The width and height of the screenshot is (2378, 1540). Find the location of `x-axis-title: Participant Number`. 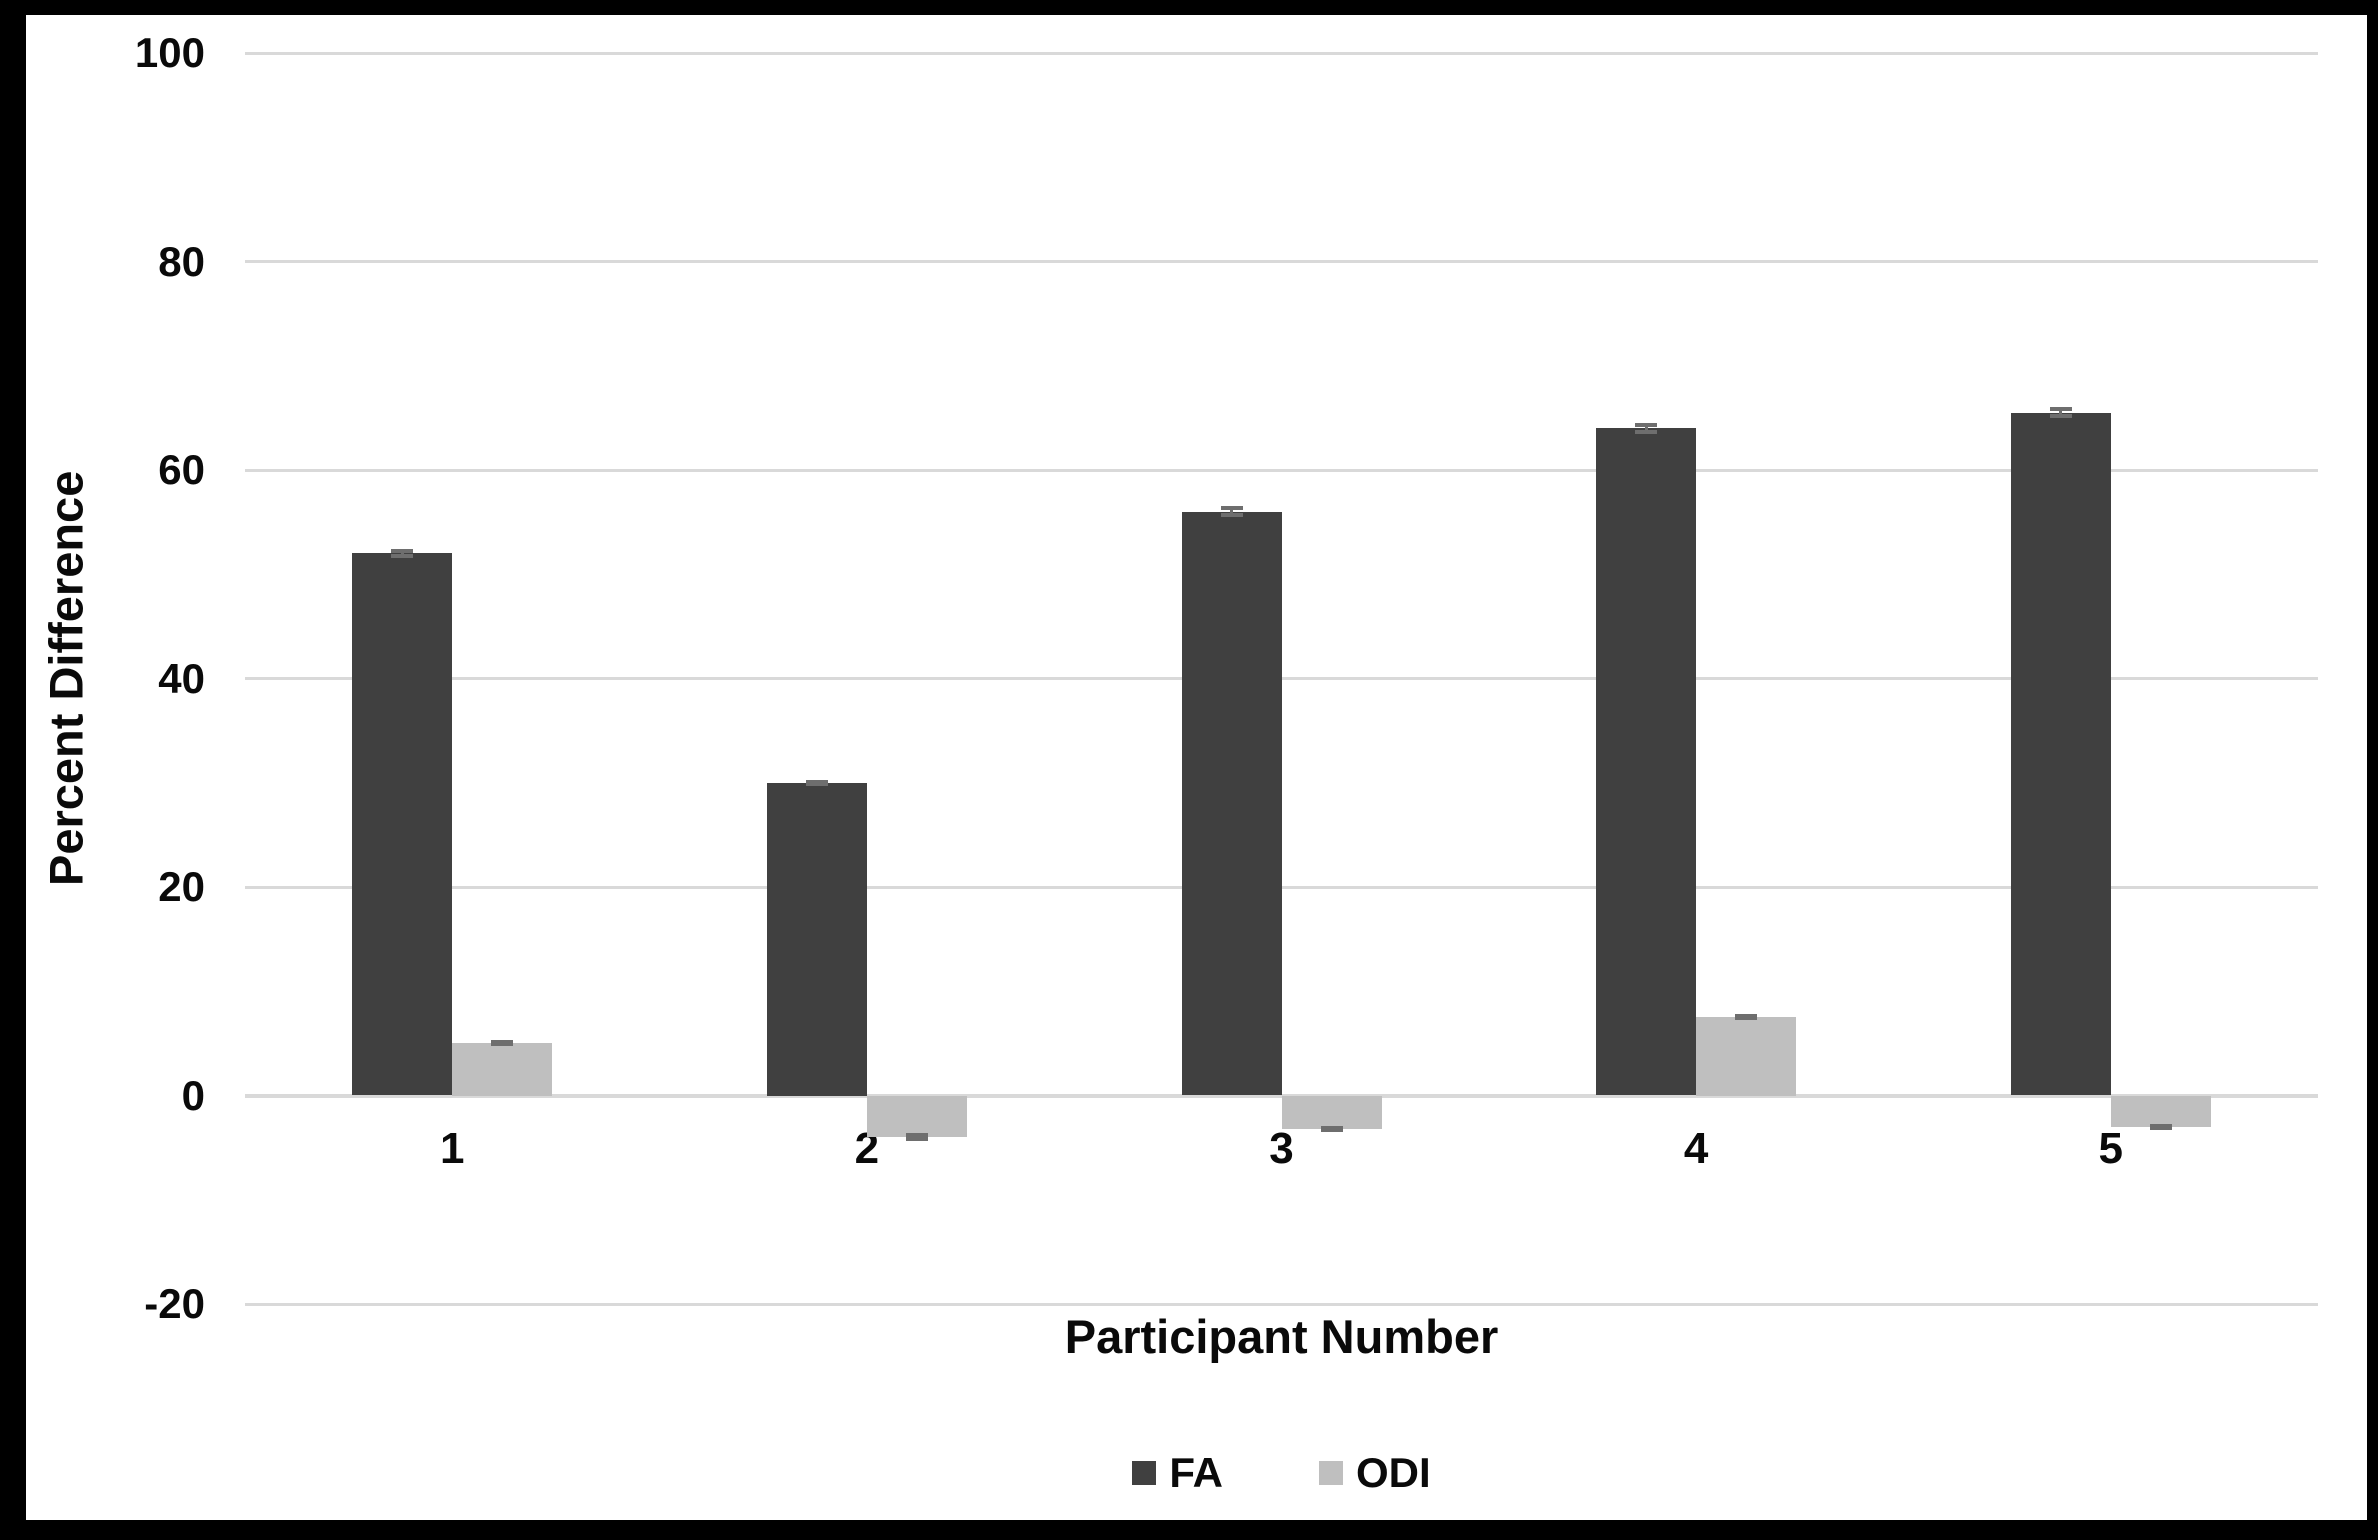

x-axis-title: Participant Number is located at coordinates (1281, 1336).